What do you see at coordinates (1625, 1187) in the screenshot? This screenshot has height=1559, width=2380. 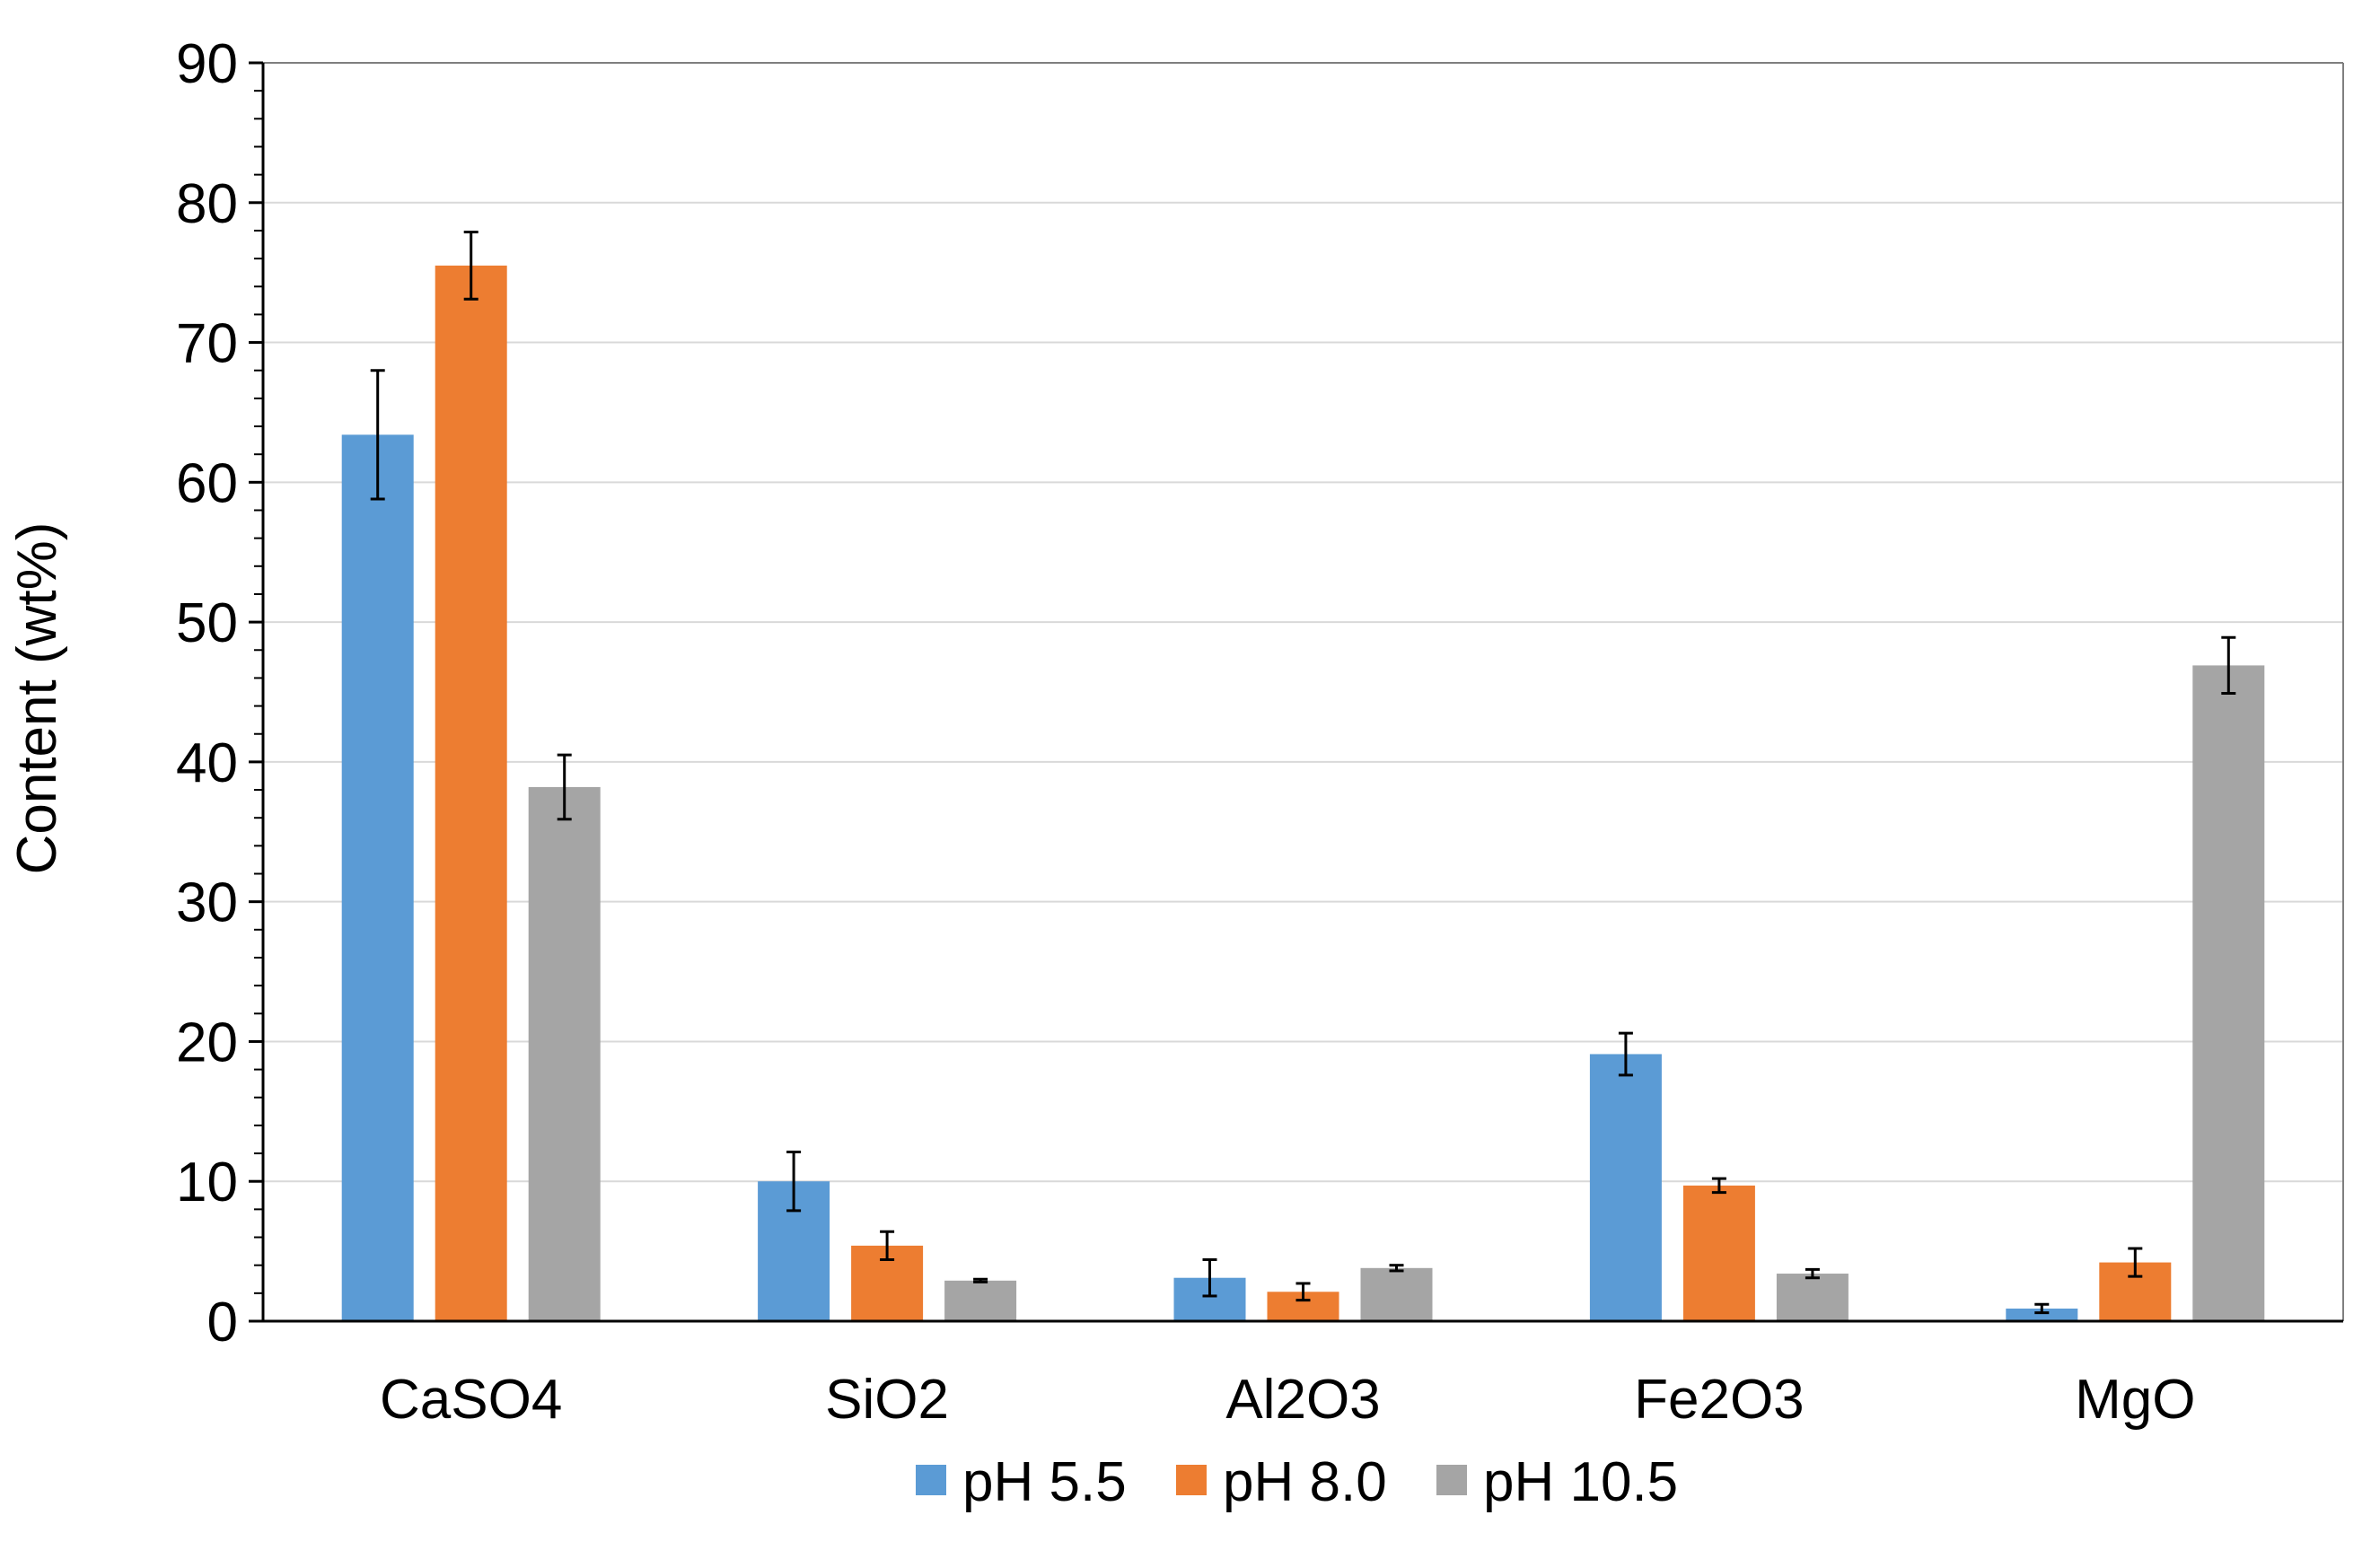 I see `bar-ph-5.5-fe2o3` at bounding box center [1625, 1187].